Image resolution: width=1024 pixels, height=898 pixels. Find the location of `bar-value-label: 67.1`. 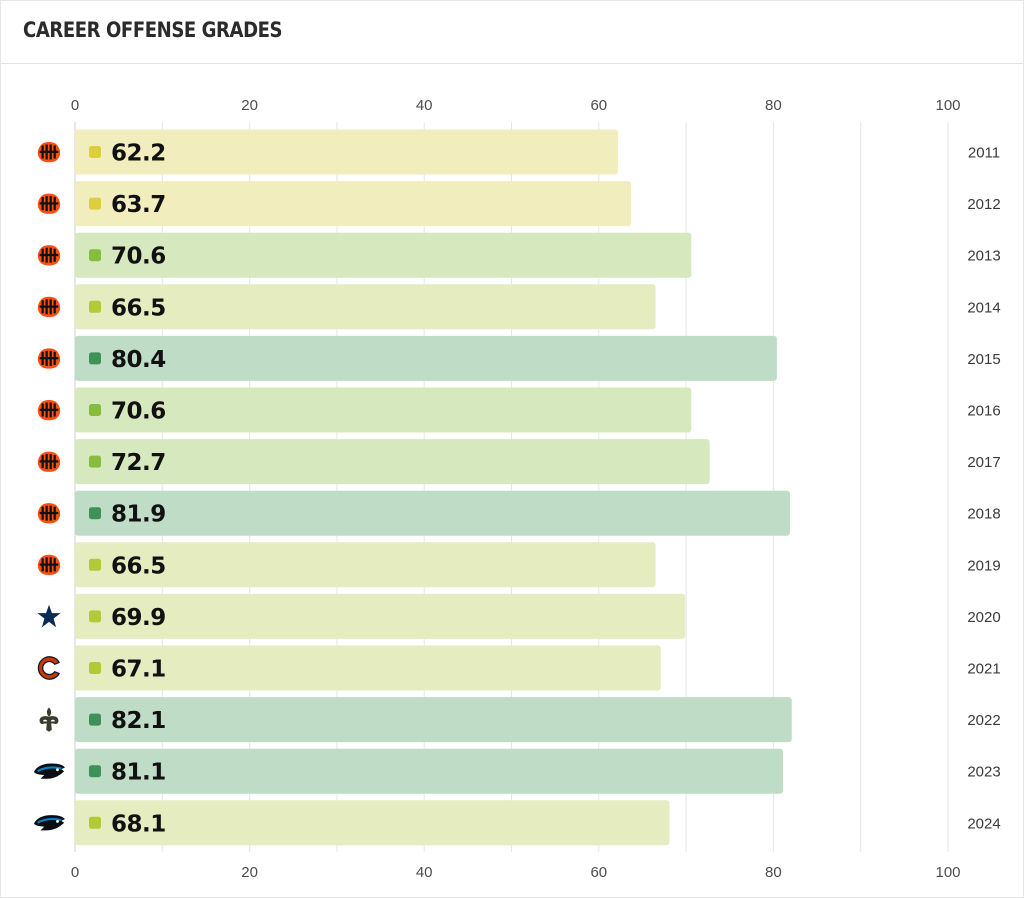

bar-value-label: 67.1 is located at coordinates (138, 670).